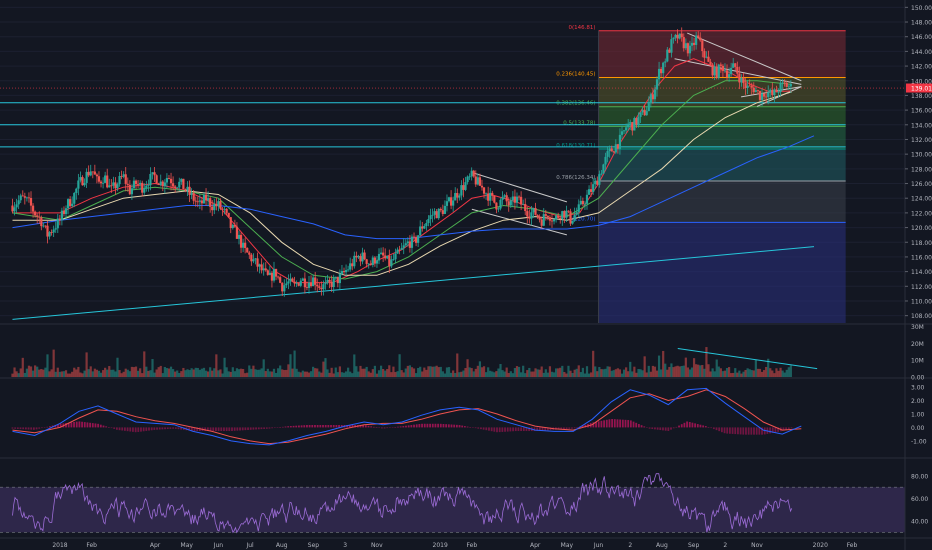 This screenshot has height=550, width=932. I want to click on price-tick-label: 144.00, so click(921, 52).